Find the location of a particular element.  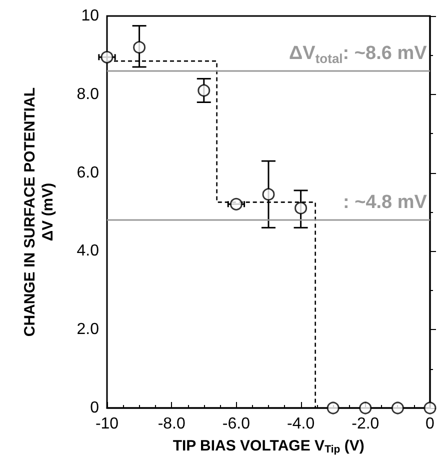

ref-line-label: ΔV$_{total}$: ~8.6 mV is located at coordinates (358, 54).